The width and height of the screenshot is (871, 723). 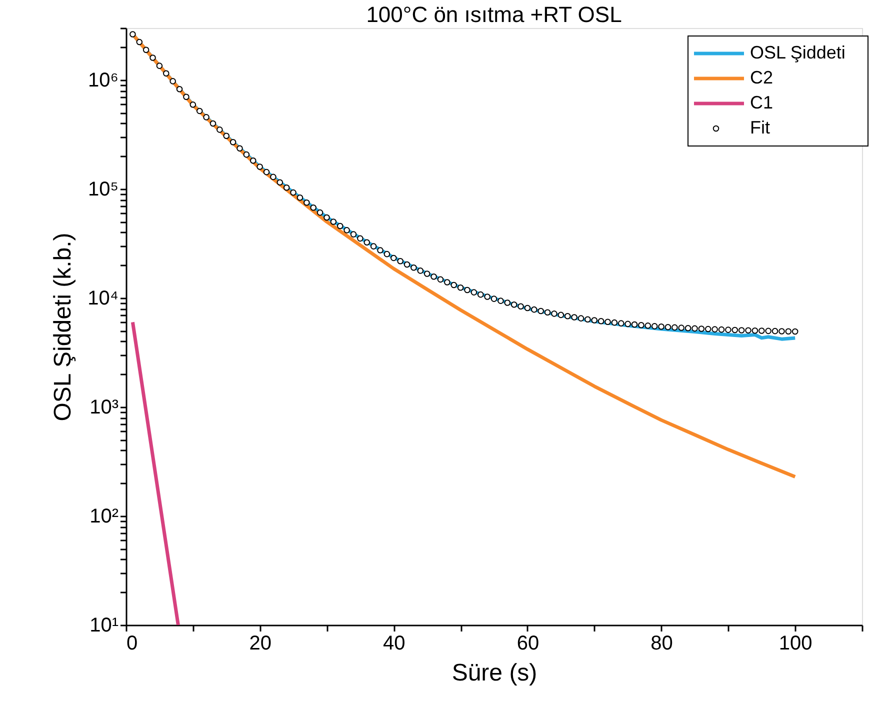 What do you see at coordinates (63, 327) in the screenshot?
I see `y-axis-title: OSL Şiddeti (k.b.)` at bounding box center [63, 327].